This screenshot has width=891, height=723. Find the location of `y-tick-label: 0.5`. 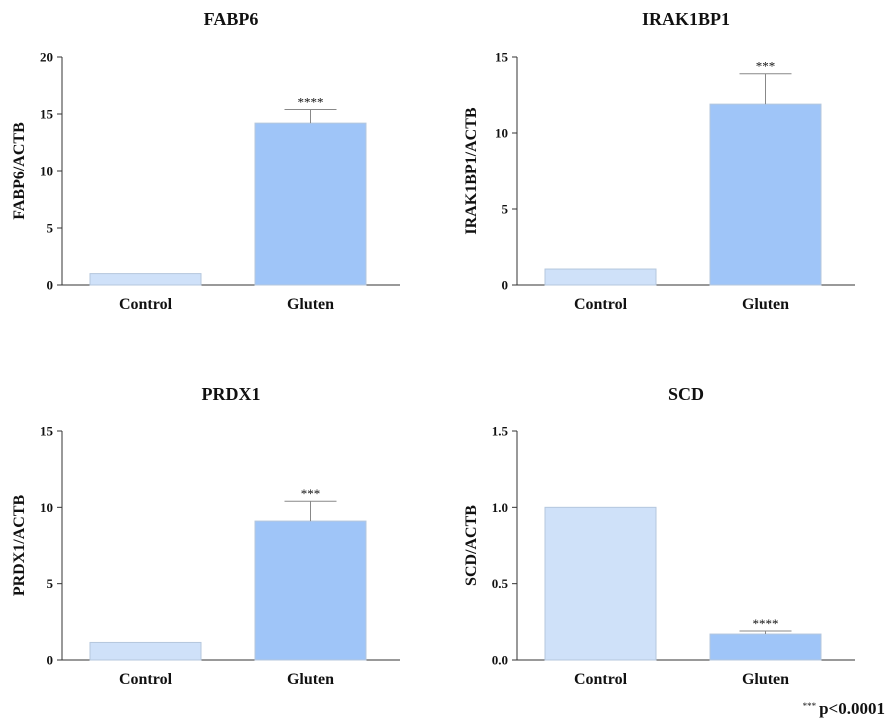

y-tick-label: 0.5 is located at coordinates (500, 583).